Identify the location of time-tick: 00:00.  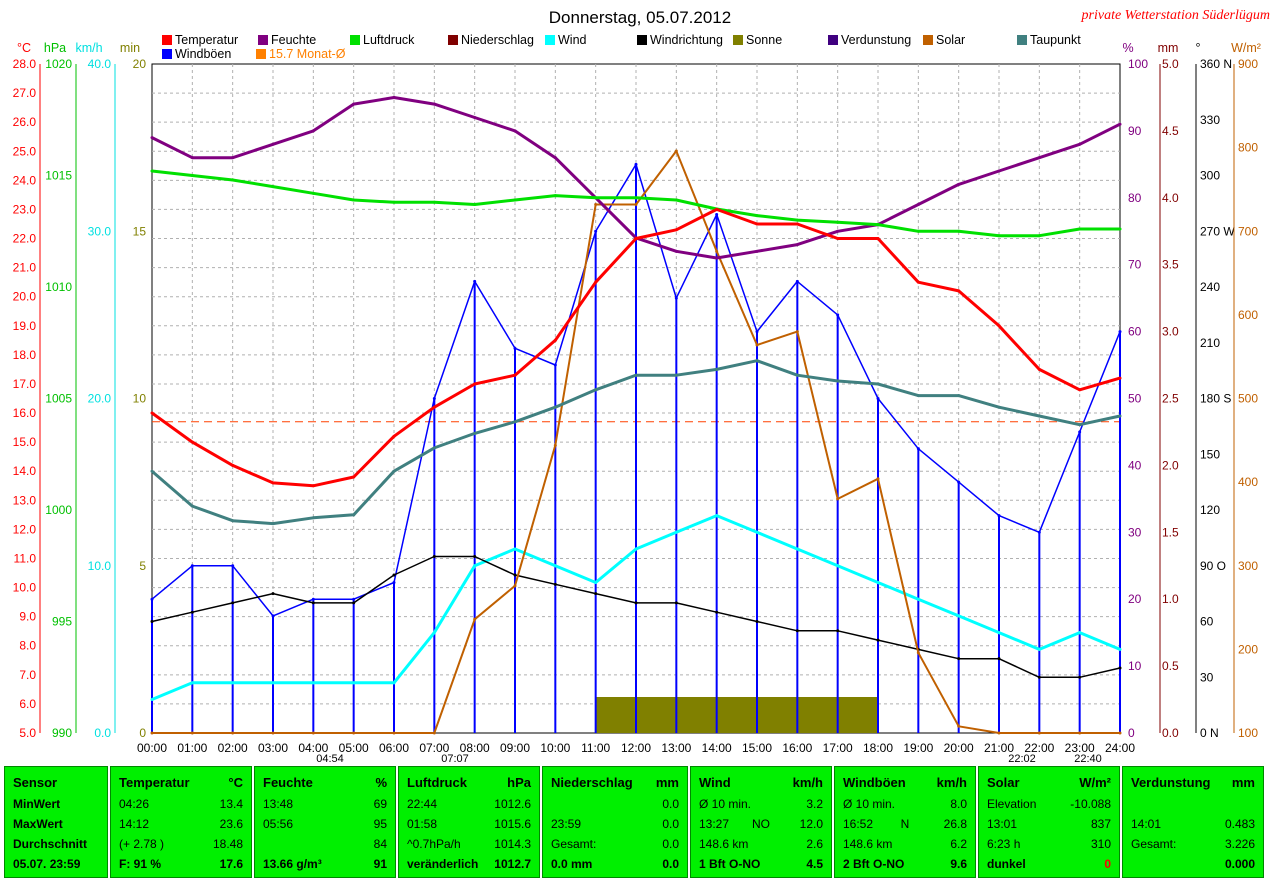
(152, 748).